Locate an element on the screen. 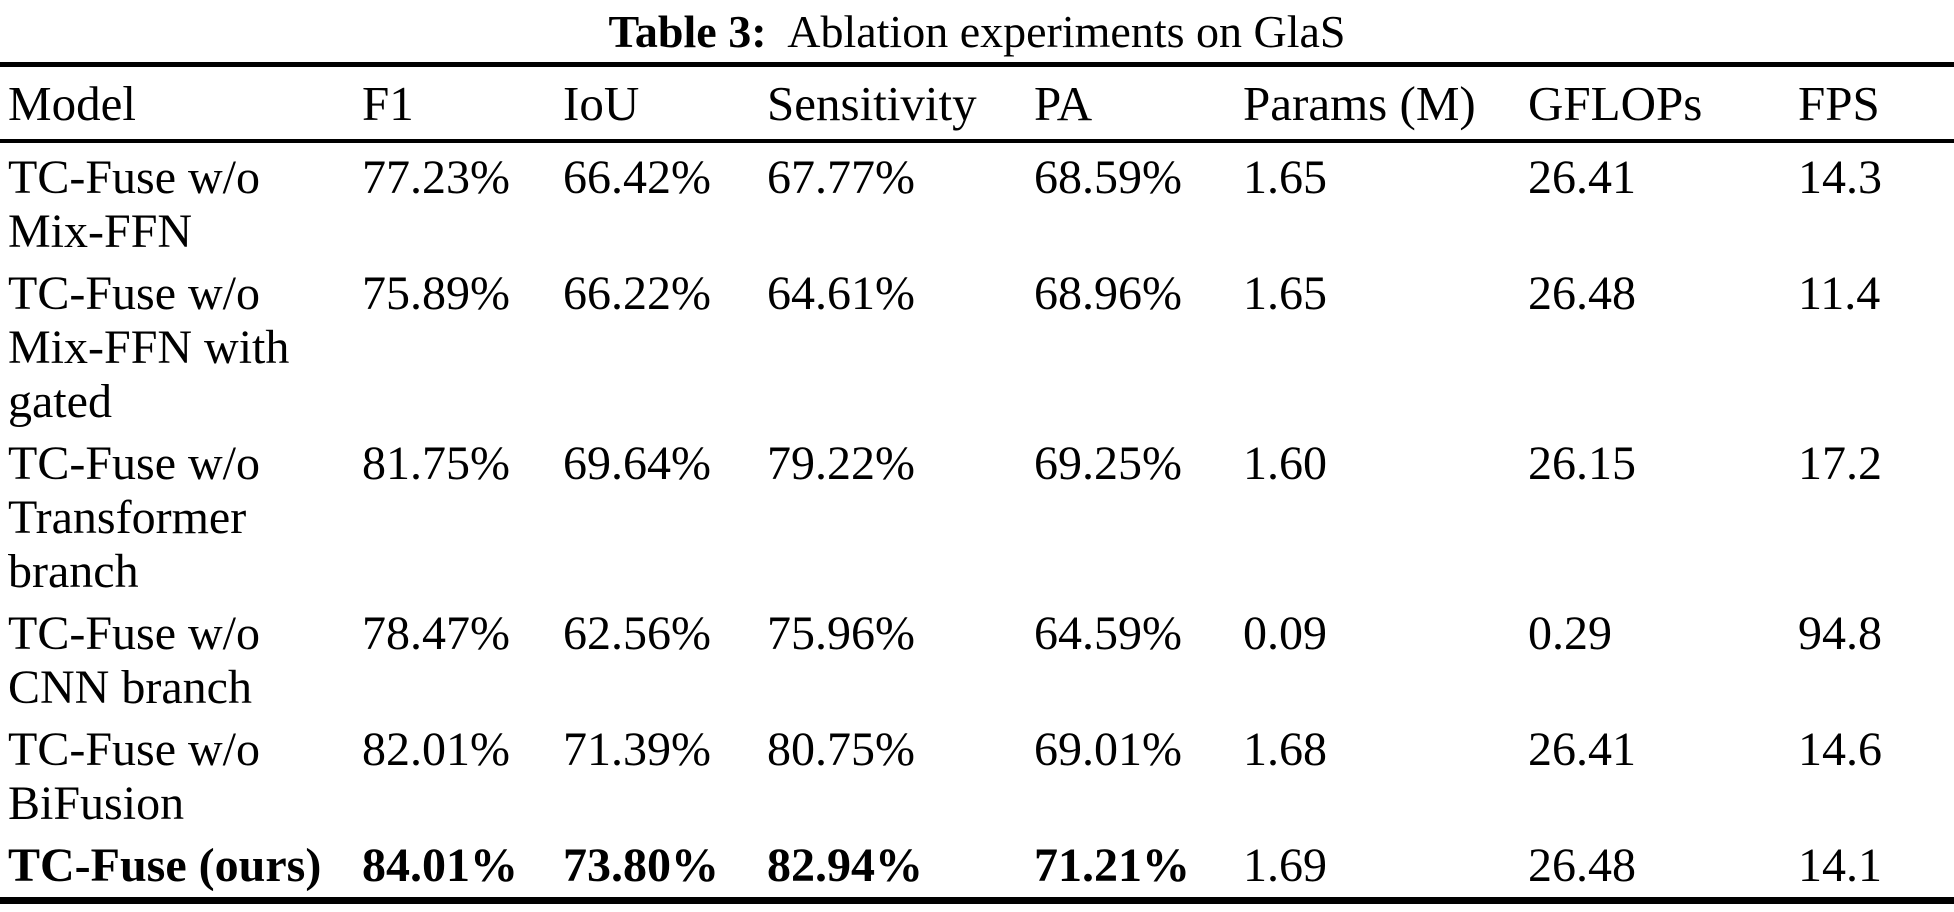 The image size is (1954, 912). model-cell: TC-Fuse w/o Transformer branch is located at coordinates (134, 517).